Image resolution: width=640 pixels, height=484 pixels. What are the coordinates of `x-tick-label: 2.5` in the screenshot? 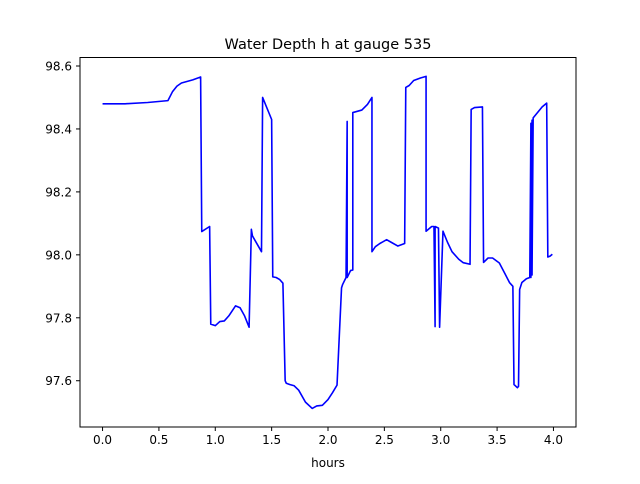 It's located at (384, 440).